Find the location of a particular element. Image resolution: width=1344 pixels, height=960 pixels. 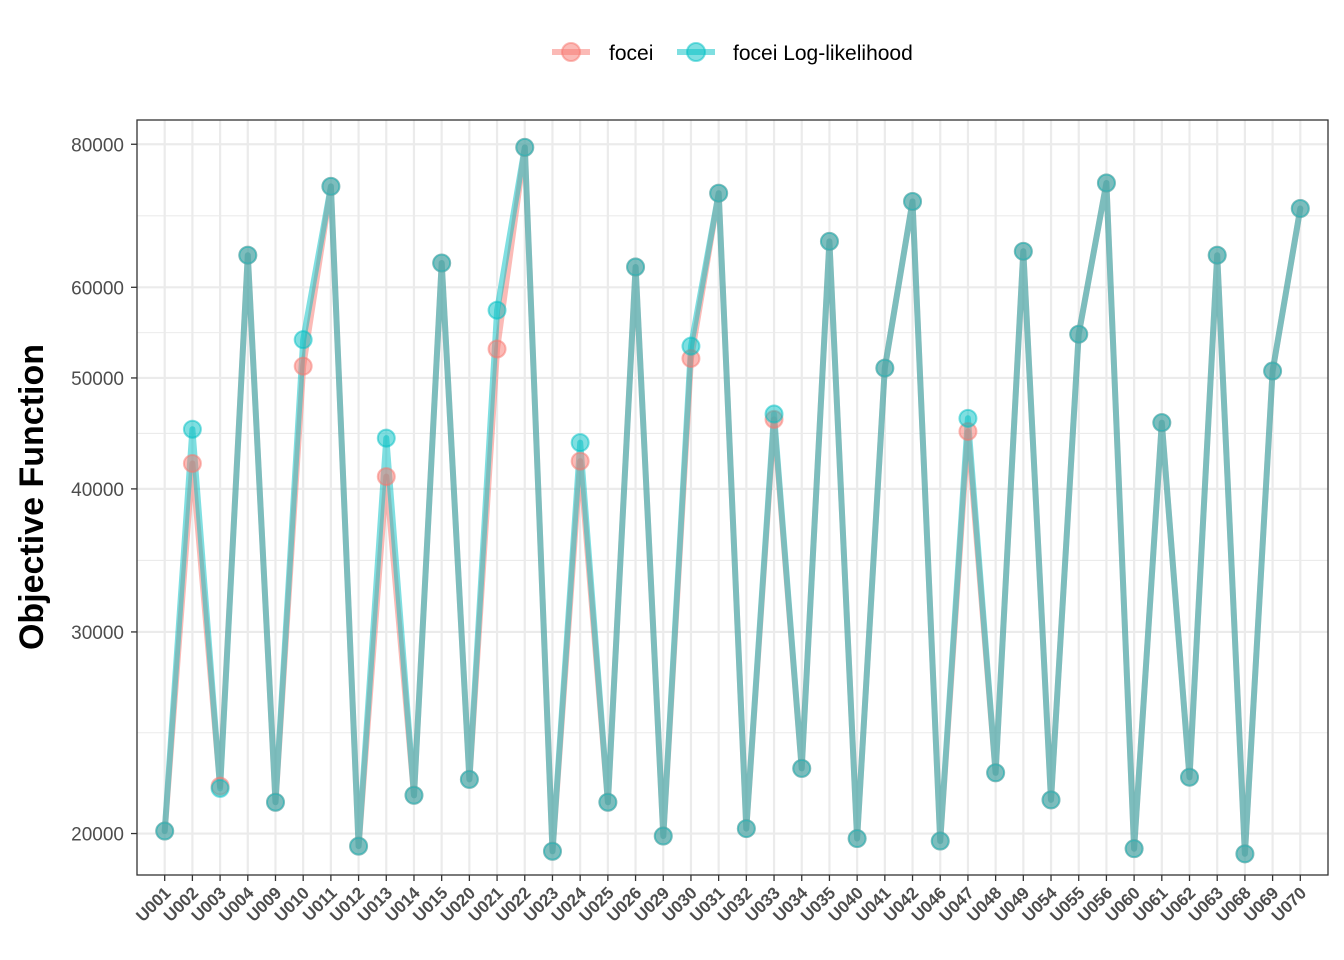

y-axis-label: Objective Function is located at coordinates (32, 497).